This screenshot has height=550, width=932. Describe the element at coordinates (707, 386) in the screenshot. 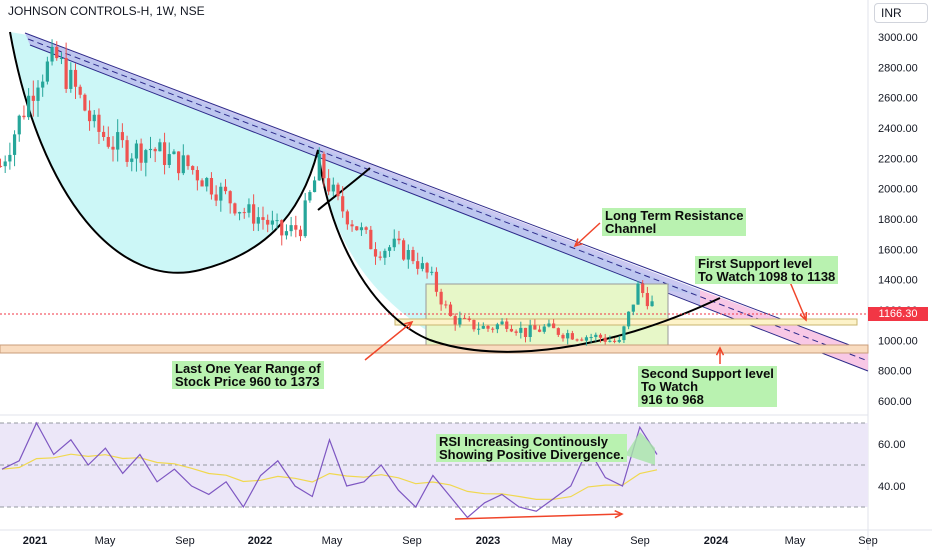

I see `annotation-second-support: Second Support level To Watch 916 to 968` at that location.